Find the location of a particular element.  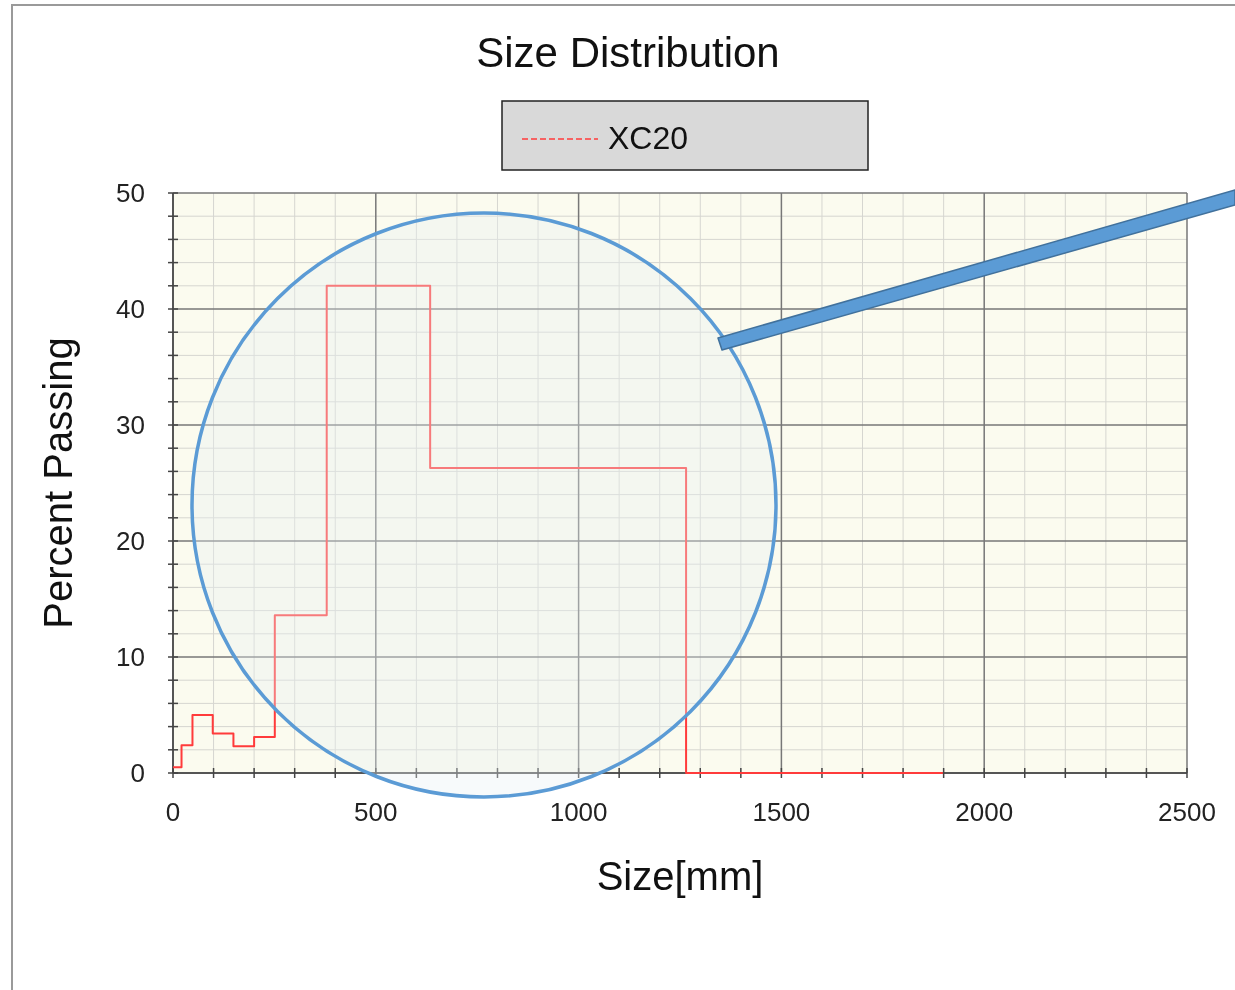

x-tick-label: 2500 is located at coordinates (1187, 812).